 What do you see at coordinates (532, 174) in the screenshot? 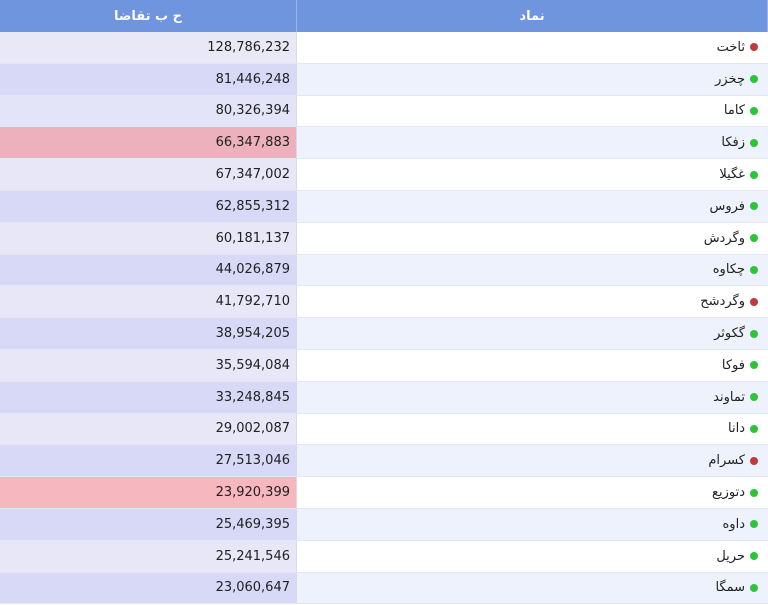
I see `symbol-cell: غگیلا` at bounding box center [532, 174].